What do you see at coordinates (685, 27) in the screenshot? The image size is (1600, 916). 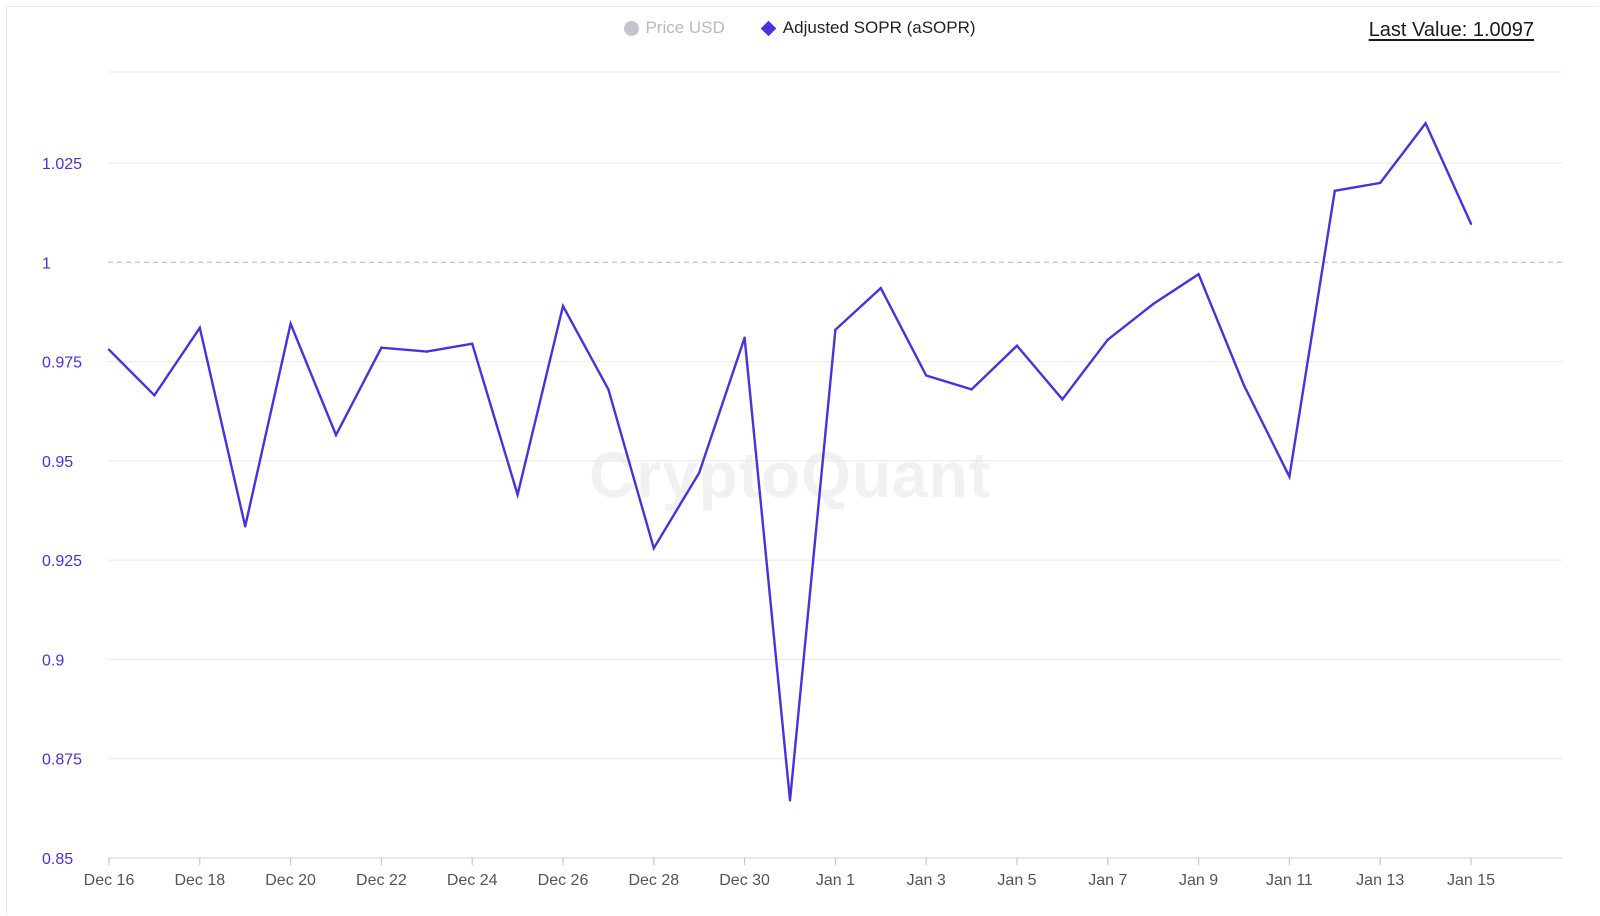 I see `legend-label-price-usd: Price USD` at bounding box center [685, 27].